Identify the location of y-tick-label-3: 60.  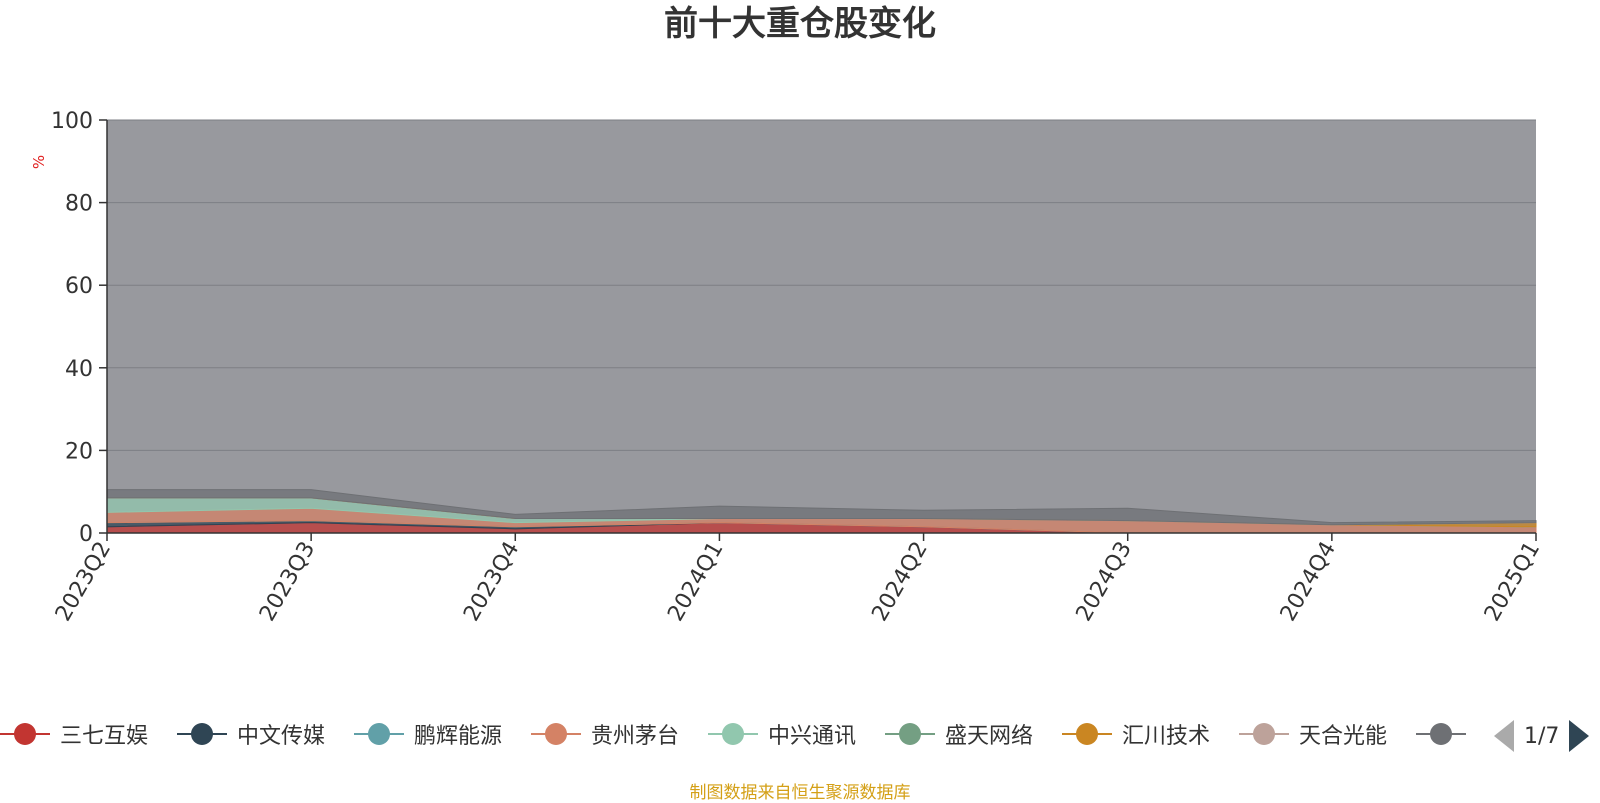
(79, 286).